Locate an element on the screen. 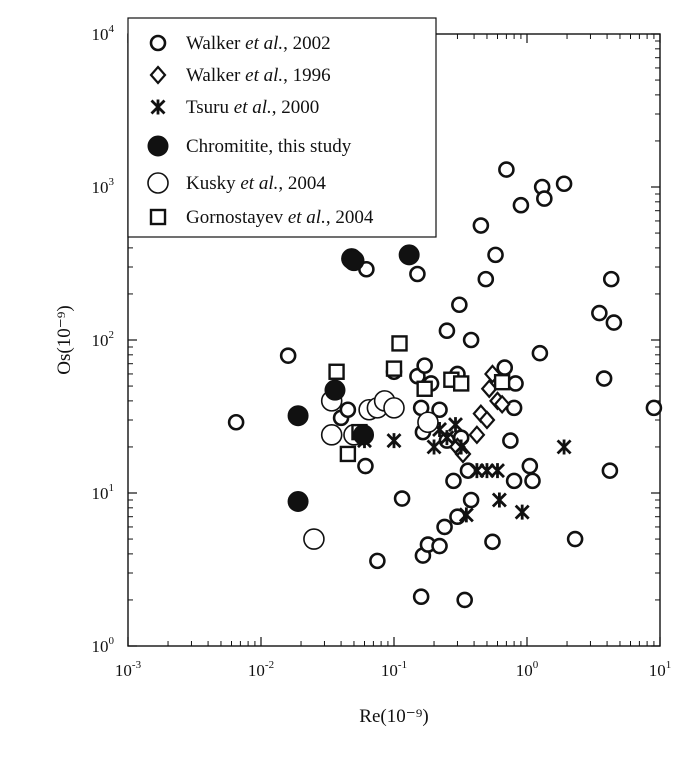 The height and width of the screenshot is (762, 700). y-tick-label-2: 10² is located at coordinates (103, 339).